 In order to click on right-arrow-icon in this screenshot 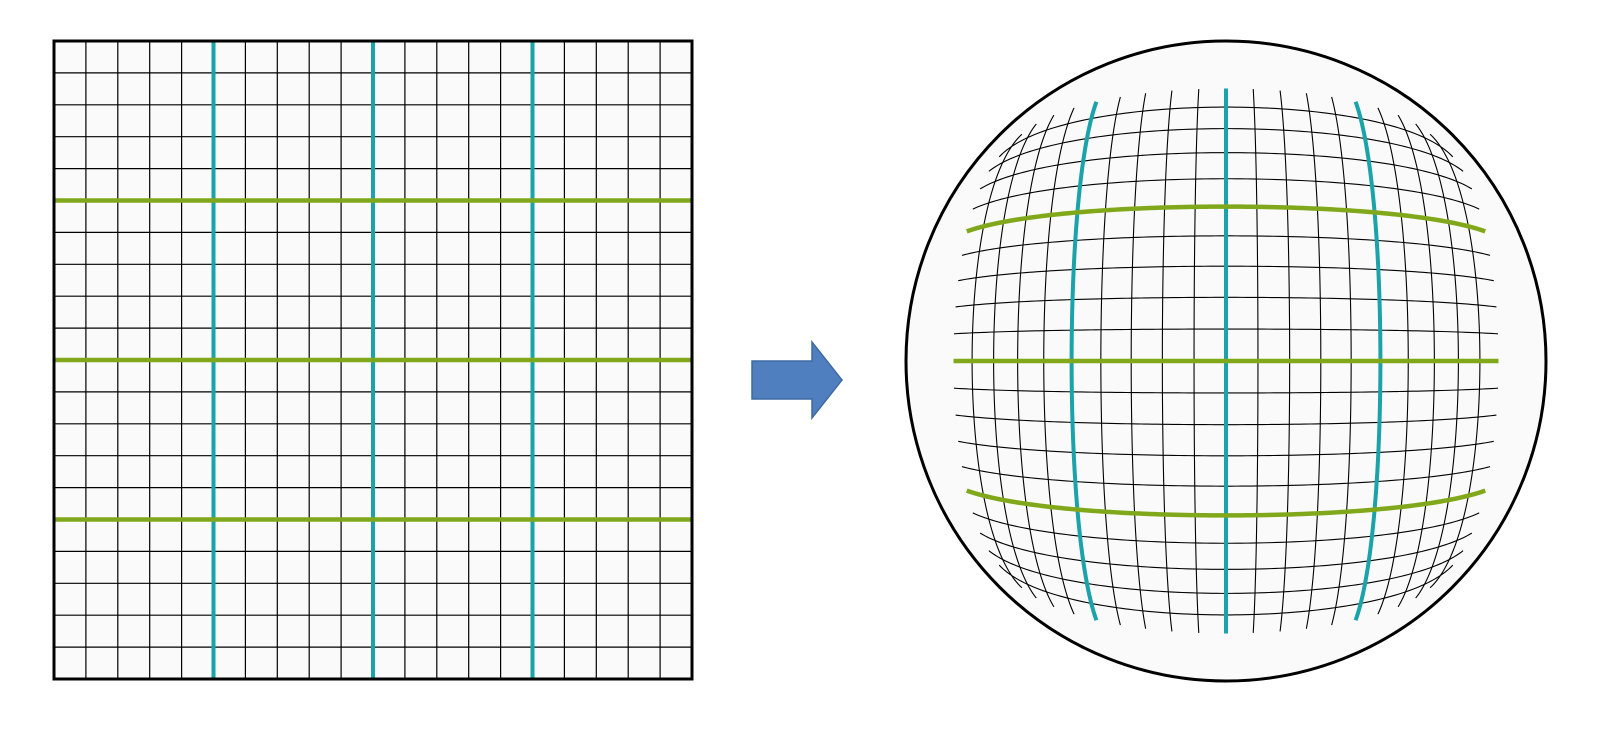, I will do `click(797, 380)`.